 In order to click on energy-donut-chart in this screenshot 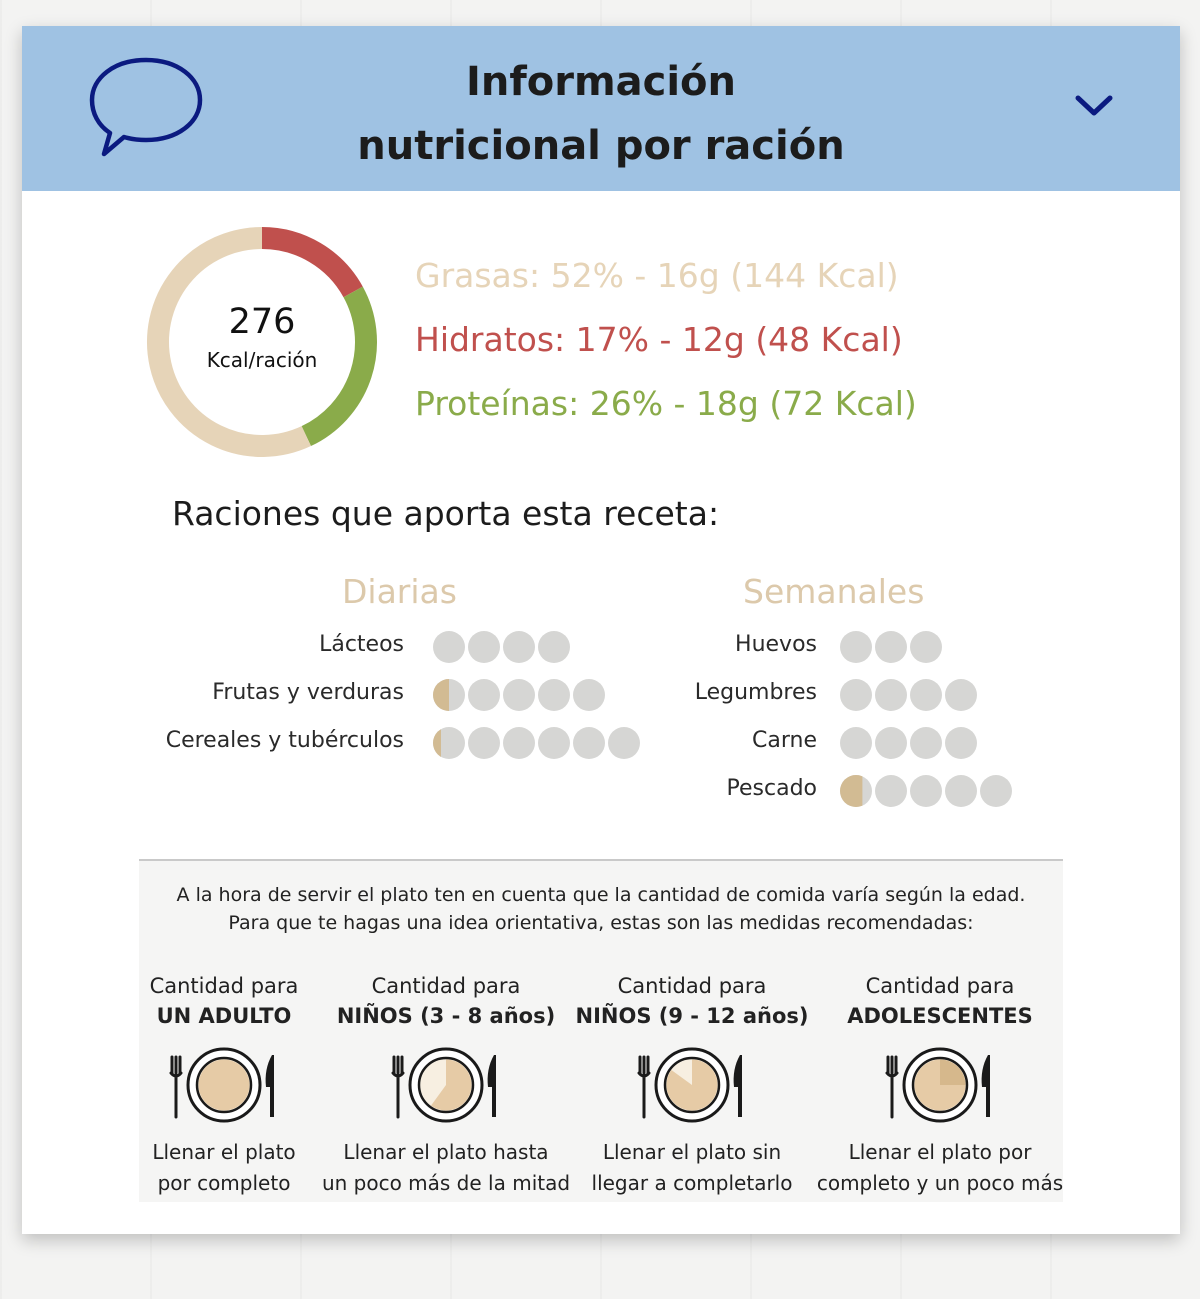, I will do `click(262, 342)`.